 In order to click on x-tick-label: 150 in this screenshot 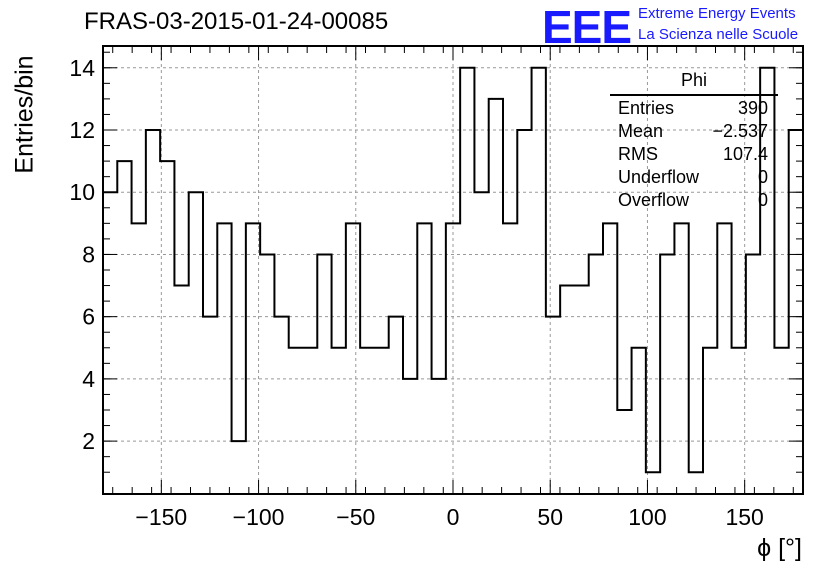, I will do `click(744, 517)`.